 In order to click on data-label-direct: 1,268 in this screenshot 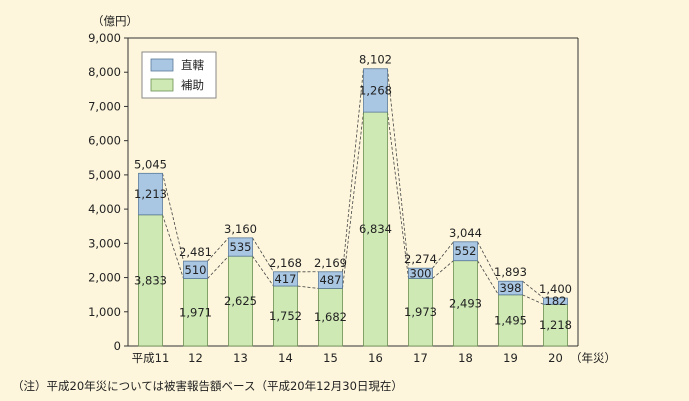, I will do `click(375, 90)`.